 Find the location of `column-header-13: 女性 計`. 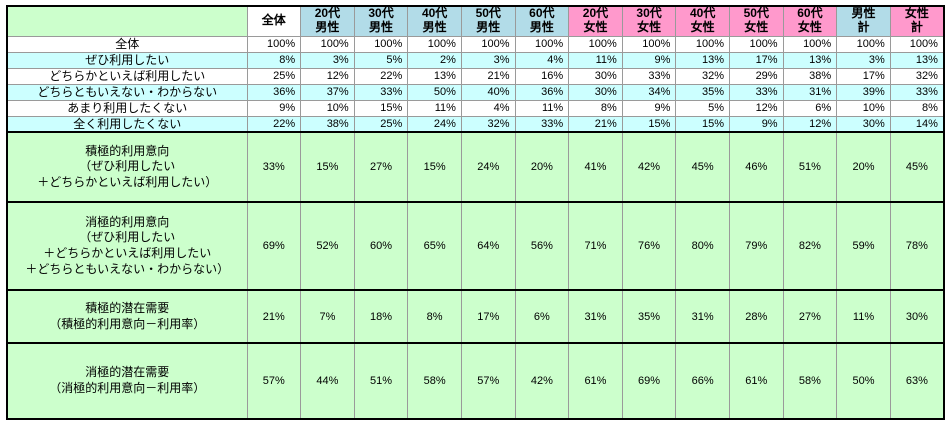

column-header-13: 女性 計 is located at coordinates (917, 21).